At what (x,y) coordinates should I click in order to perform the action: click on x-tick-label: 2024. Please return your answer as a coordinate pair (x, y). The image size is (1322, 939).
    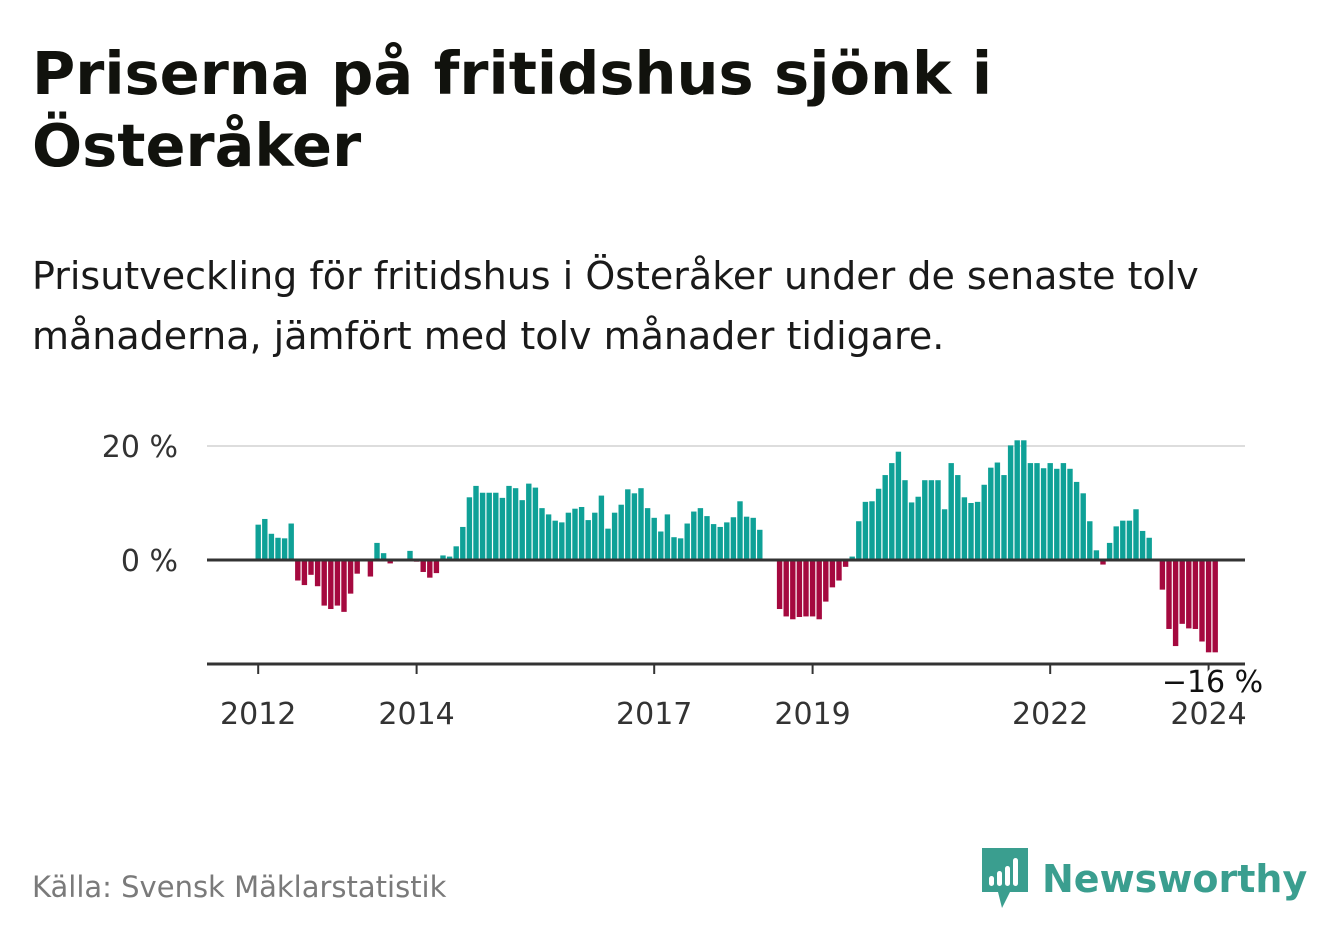
    Looking at the image, I should click on (1208, 714).